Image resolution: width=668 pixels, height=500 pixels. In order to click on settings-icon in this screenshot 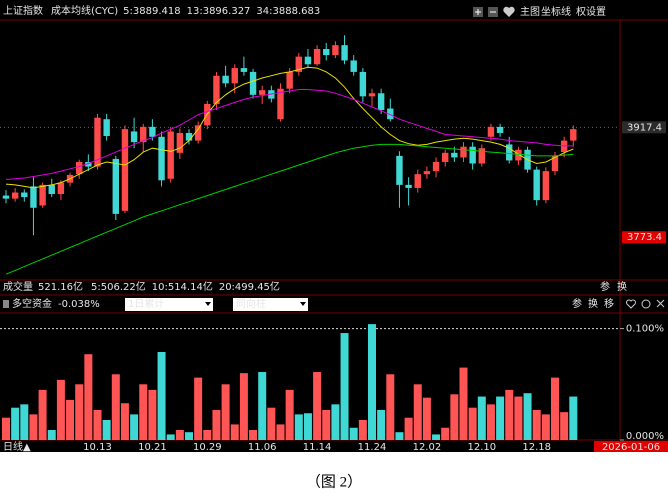, I will do `click(646, 304)`.